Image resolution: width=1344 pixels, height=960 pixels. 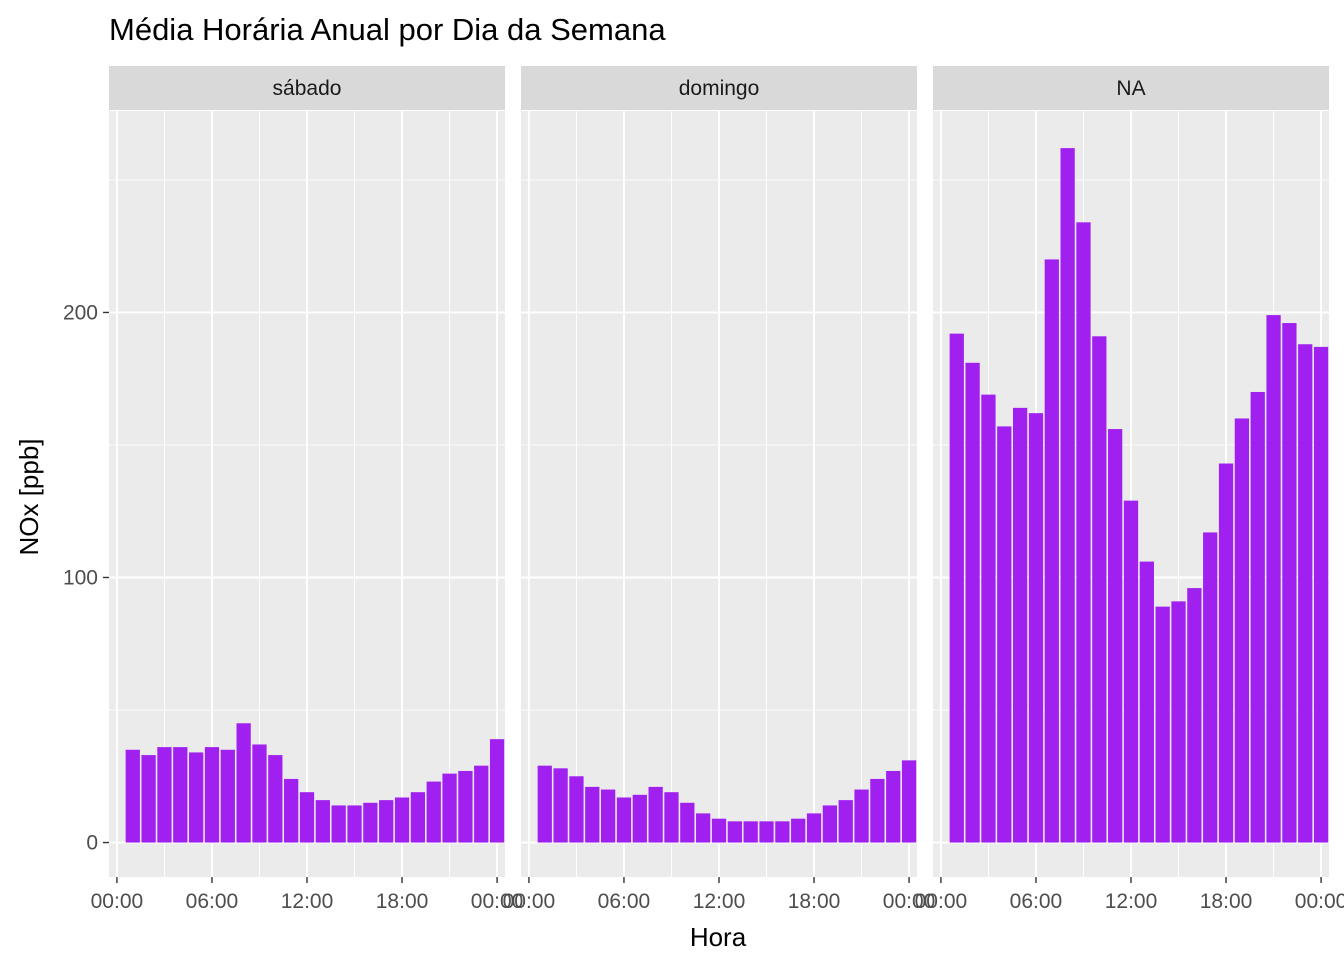 I want to click on x-axis-title: Hora, so click(x=718, y=937).